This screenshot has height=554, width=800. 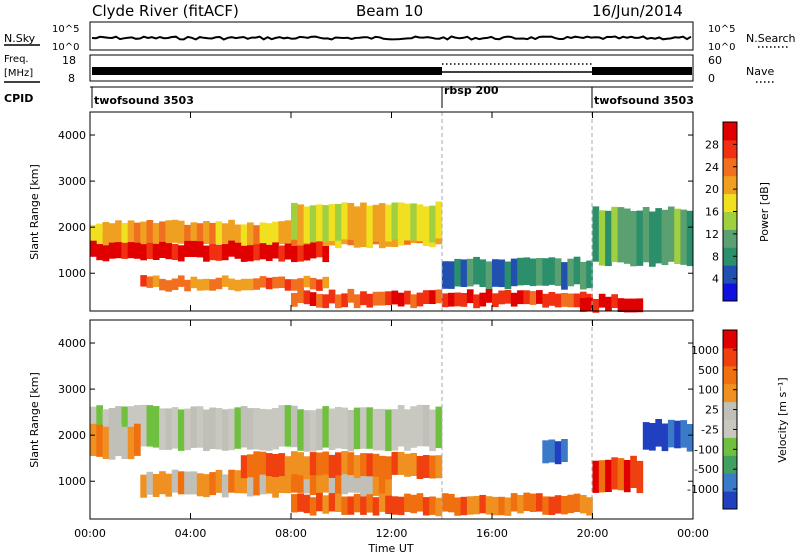 What do you see at coordinates (18, 73) in the screenshot?
I see `freq-unit-label: [MHz]` at bounding box center [18, 73].